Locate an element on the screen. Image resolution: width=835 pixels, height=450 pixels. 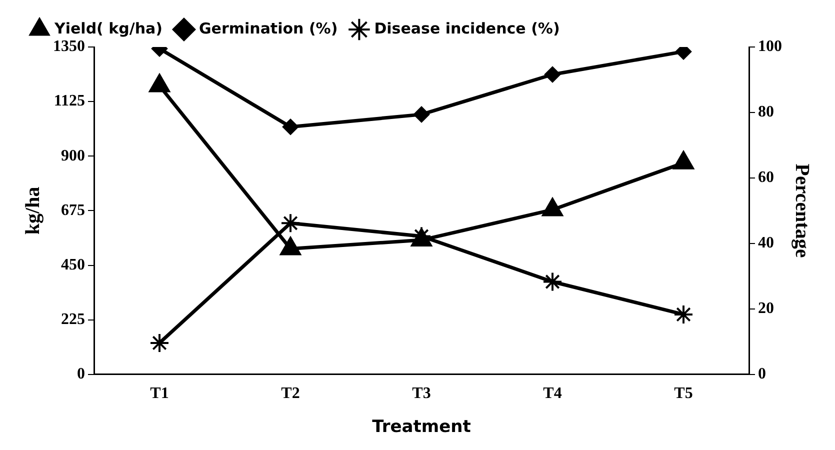
x-tick-label: T4 is located at coordinates (552, 393).